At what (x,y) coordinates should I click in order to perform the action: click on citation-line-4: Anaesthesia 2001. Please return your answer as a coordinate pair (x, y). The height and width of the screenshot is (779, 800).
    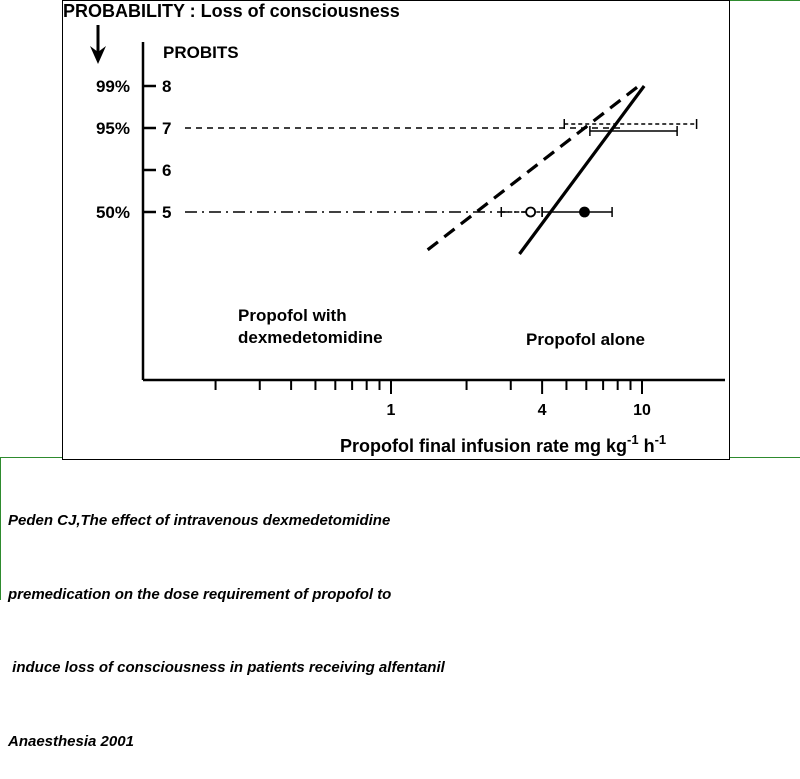
    Looking at the image, I should click on (71, 741).